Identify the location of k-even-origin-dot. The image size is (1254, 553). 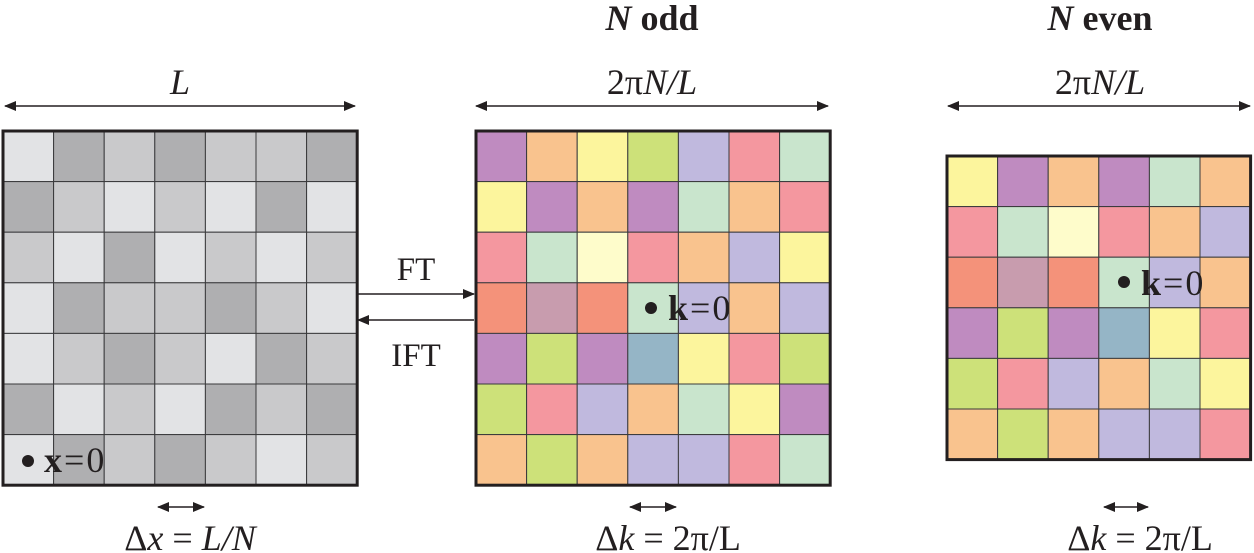
(1124, 282).